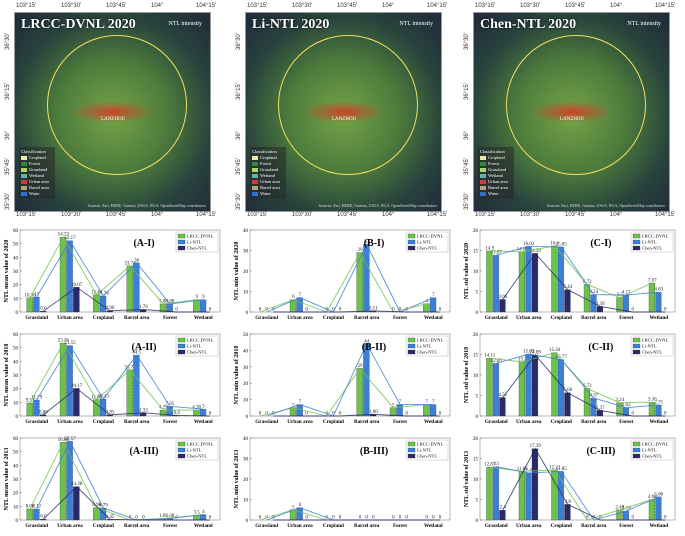 The height and width of the screenshot is (536, 685). What do you see at coordinates (163, 516) in the screenshot?
I see `data-label: 1.05` at bounding box center [163, 516].